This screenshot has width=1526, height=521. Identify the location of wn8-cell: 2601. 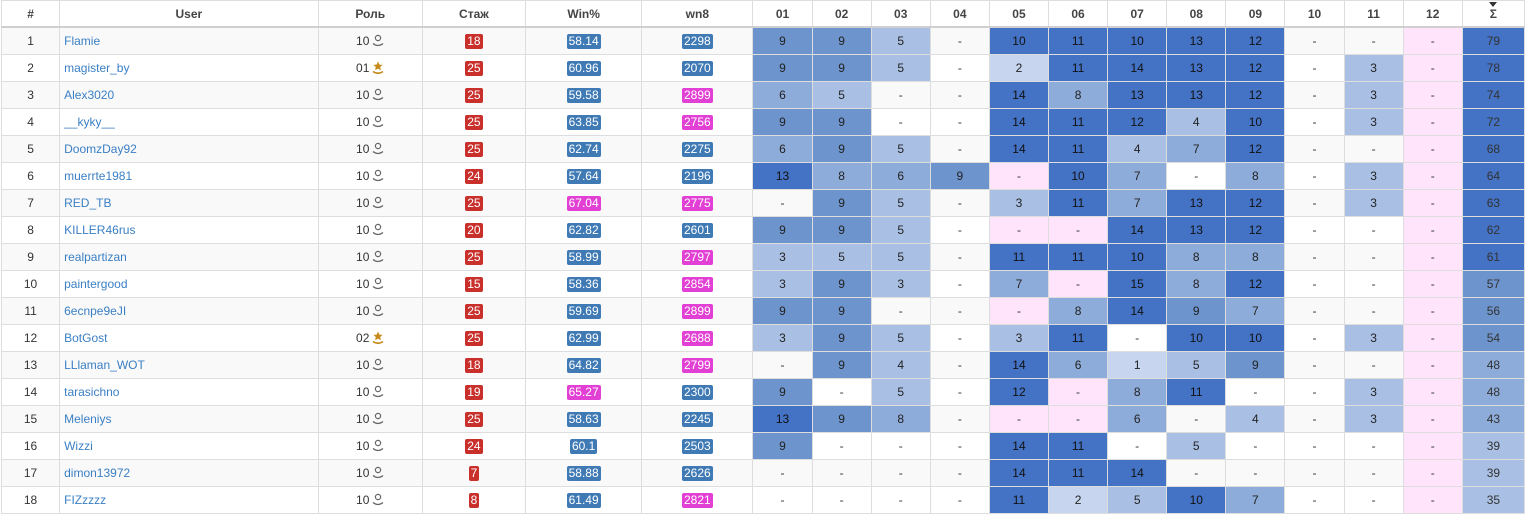
(697, 230).